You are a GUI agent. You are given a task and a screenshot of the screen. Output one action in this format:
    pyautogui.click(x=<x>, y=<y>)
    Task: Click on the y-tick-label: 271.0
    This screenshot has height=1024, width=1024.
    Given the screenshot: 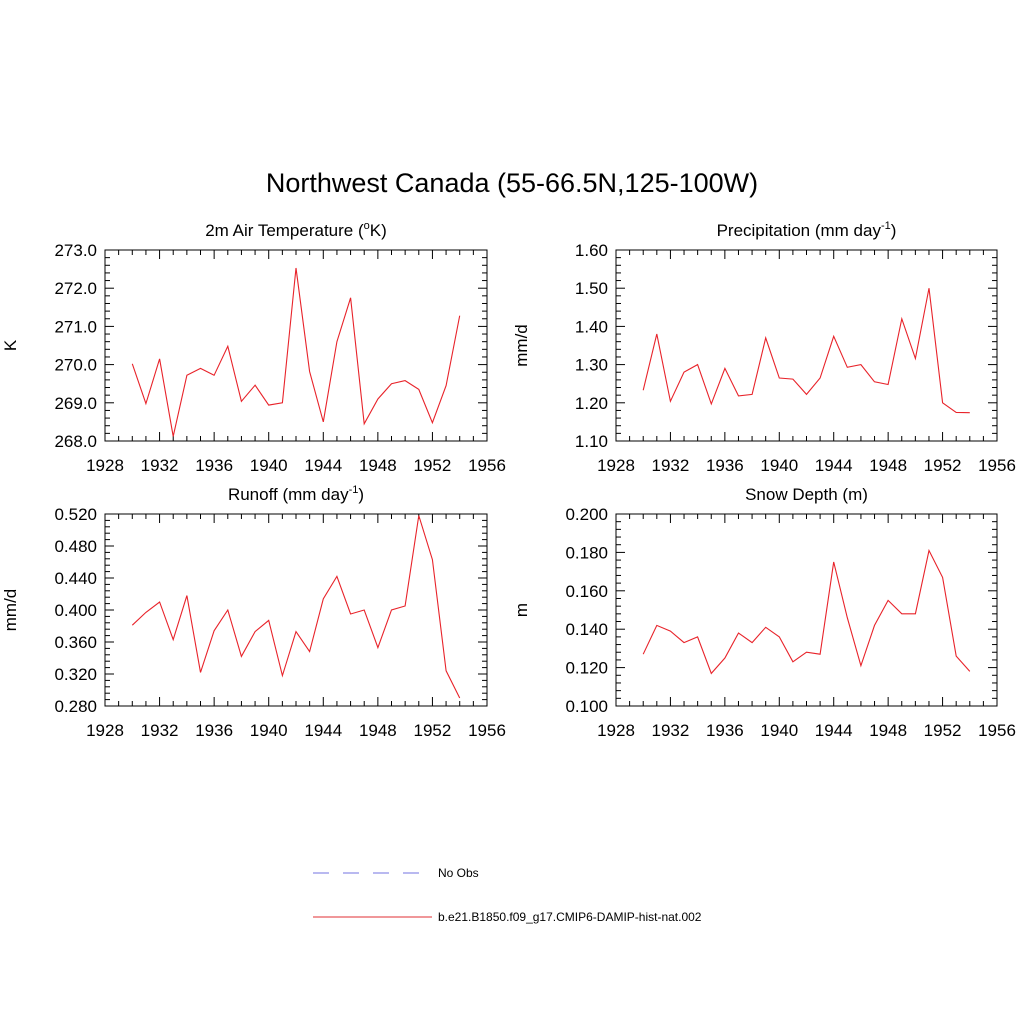 What is the action you would take?
    pyautogui.click(x=75, y=326)
    